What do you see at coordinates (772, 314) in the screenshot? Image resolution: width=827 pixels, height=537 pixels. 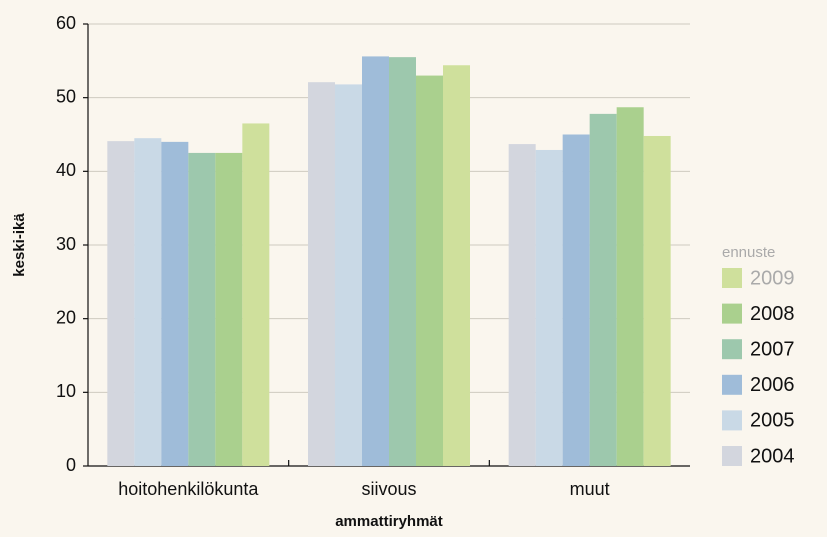 I see `legend-label: 2008` at bounding box center [772, 314].